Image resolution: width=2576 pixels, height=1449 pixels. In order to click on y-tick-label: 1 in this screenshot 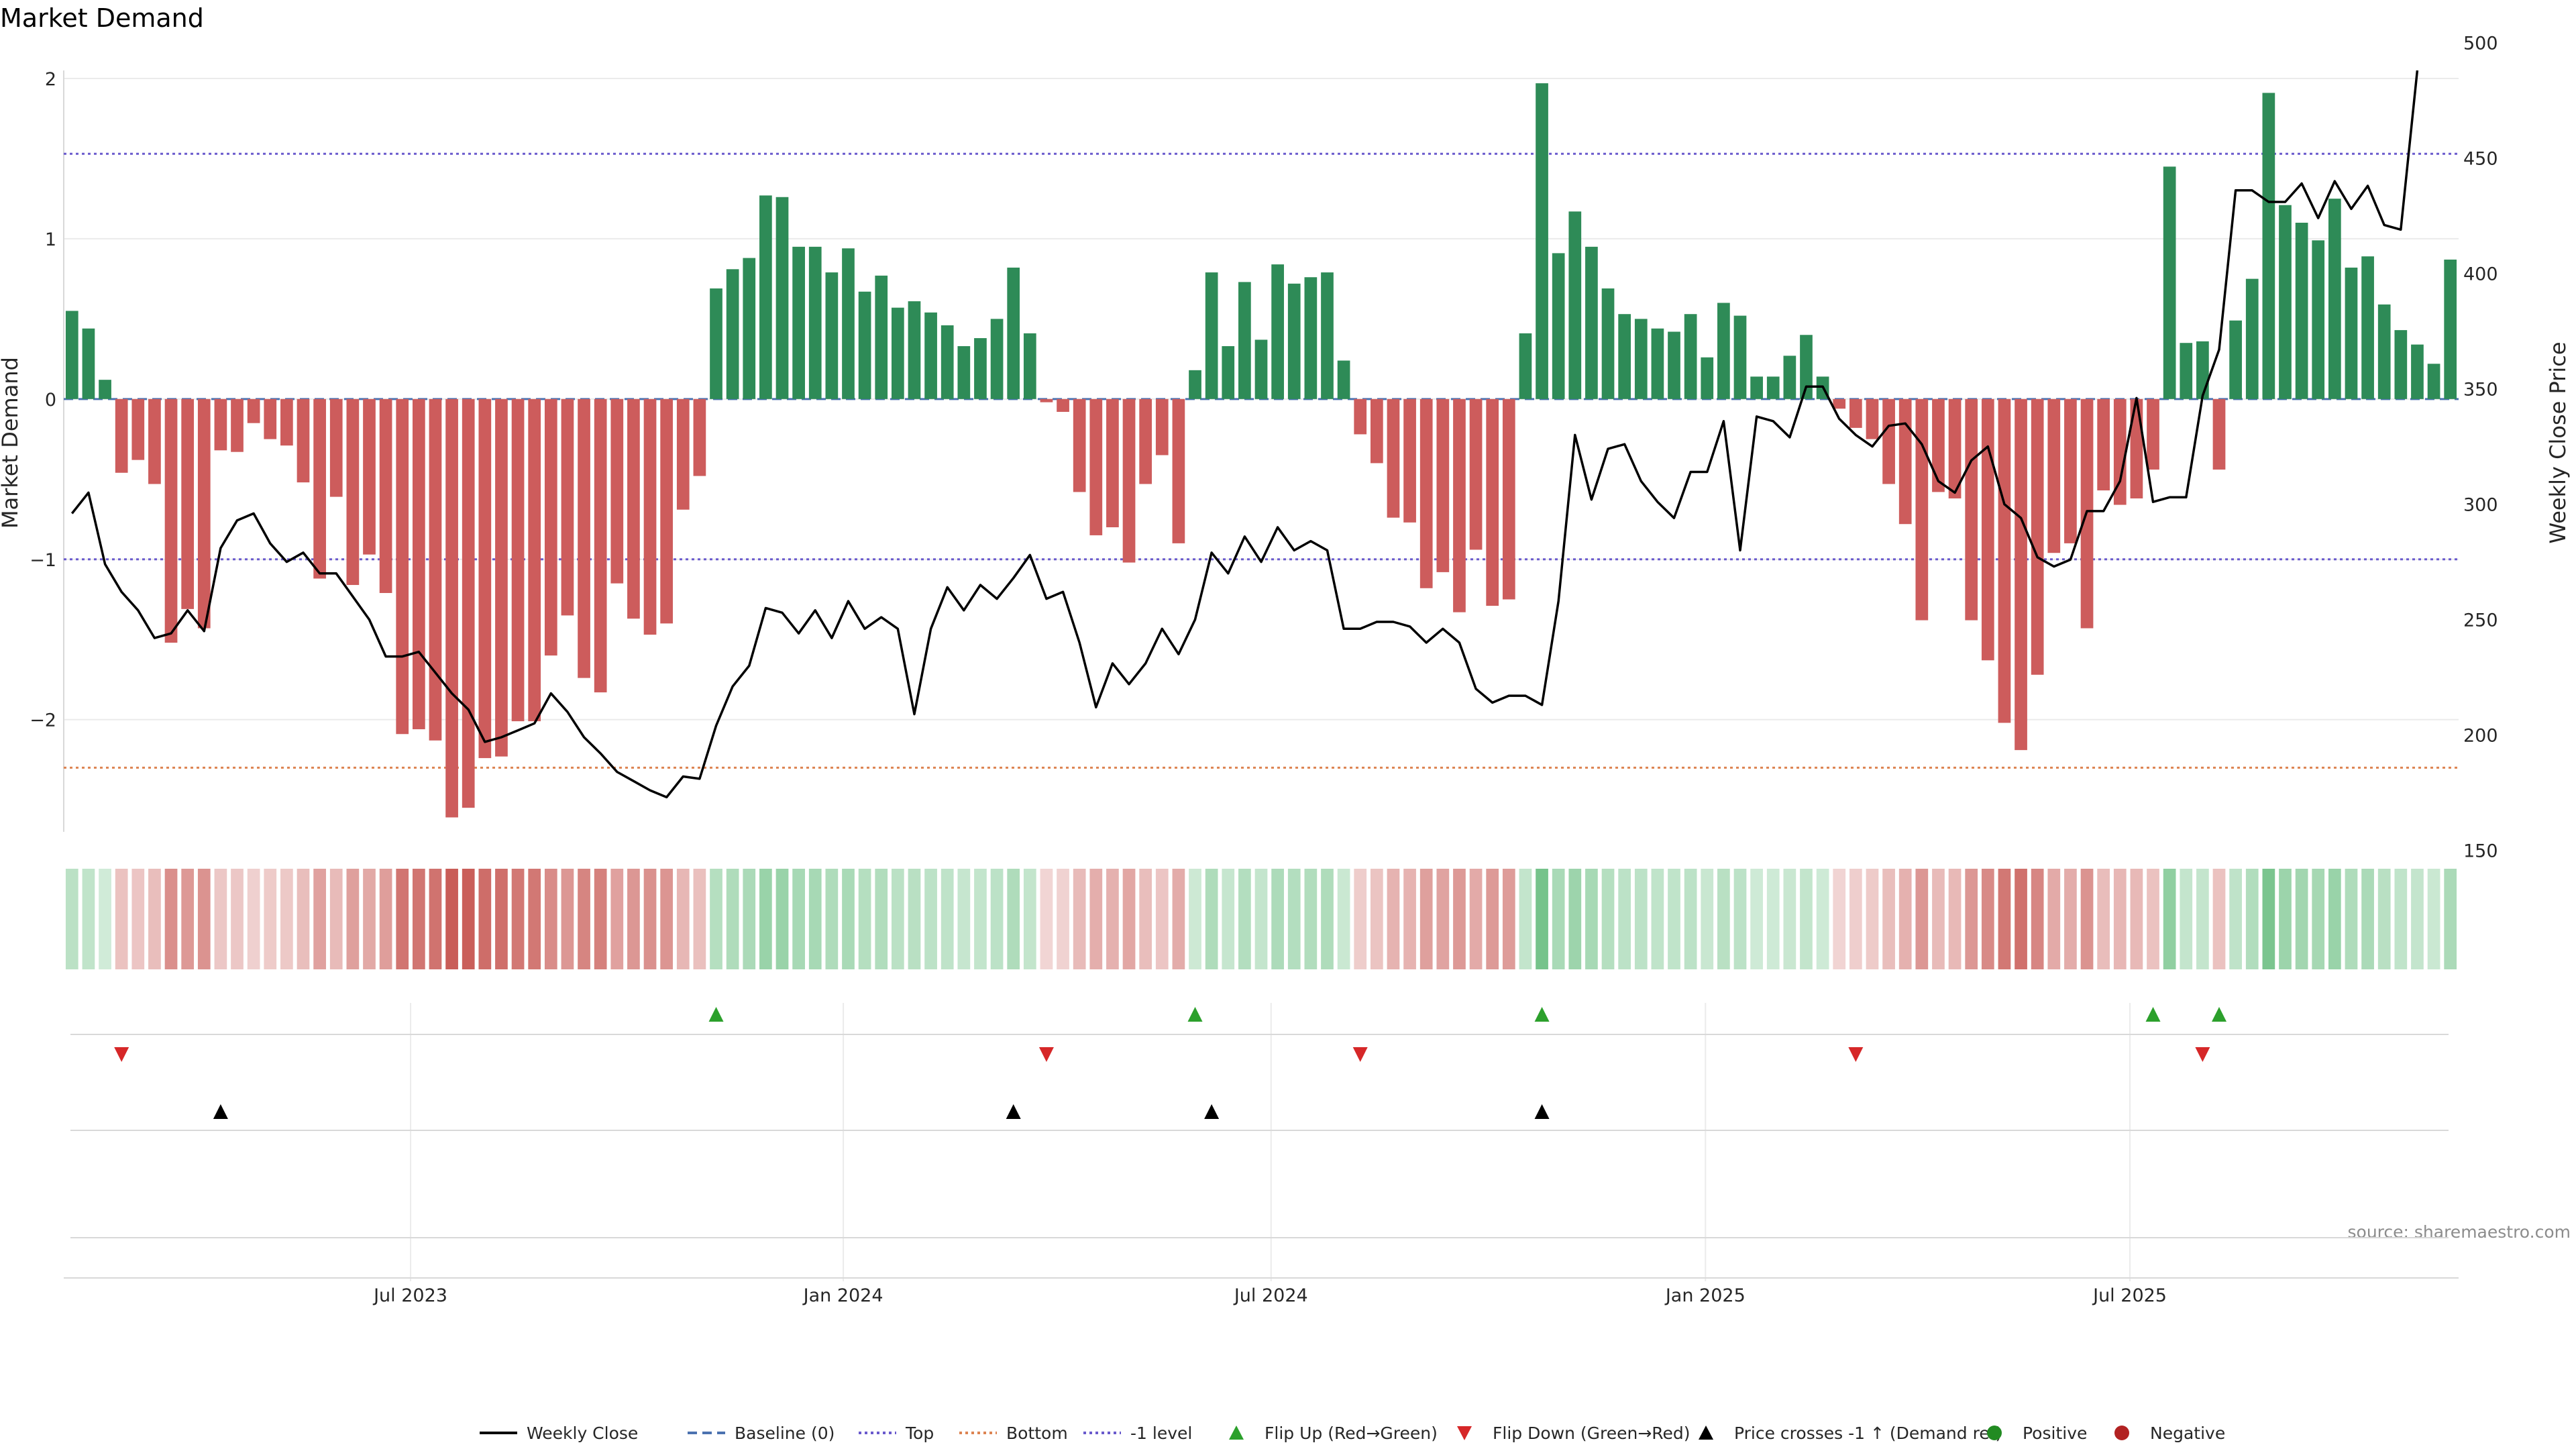, I will do `click(50, 239)`.